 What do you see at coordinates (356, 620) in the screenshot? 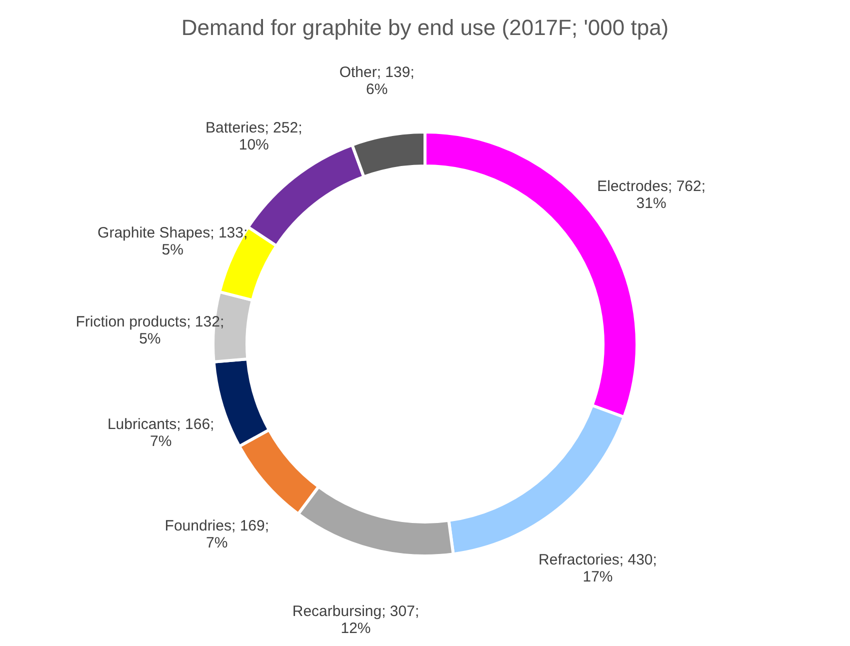
I see `slice-label: Recarbursing; 307; 12%` at bounding box center [356, 620].